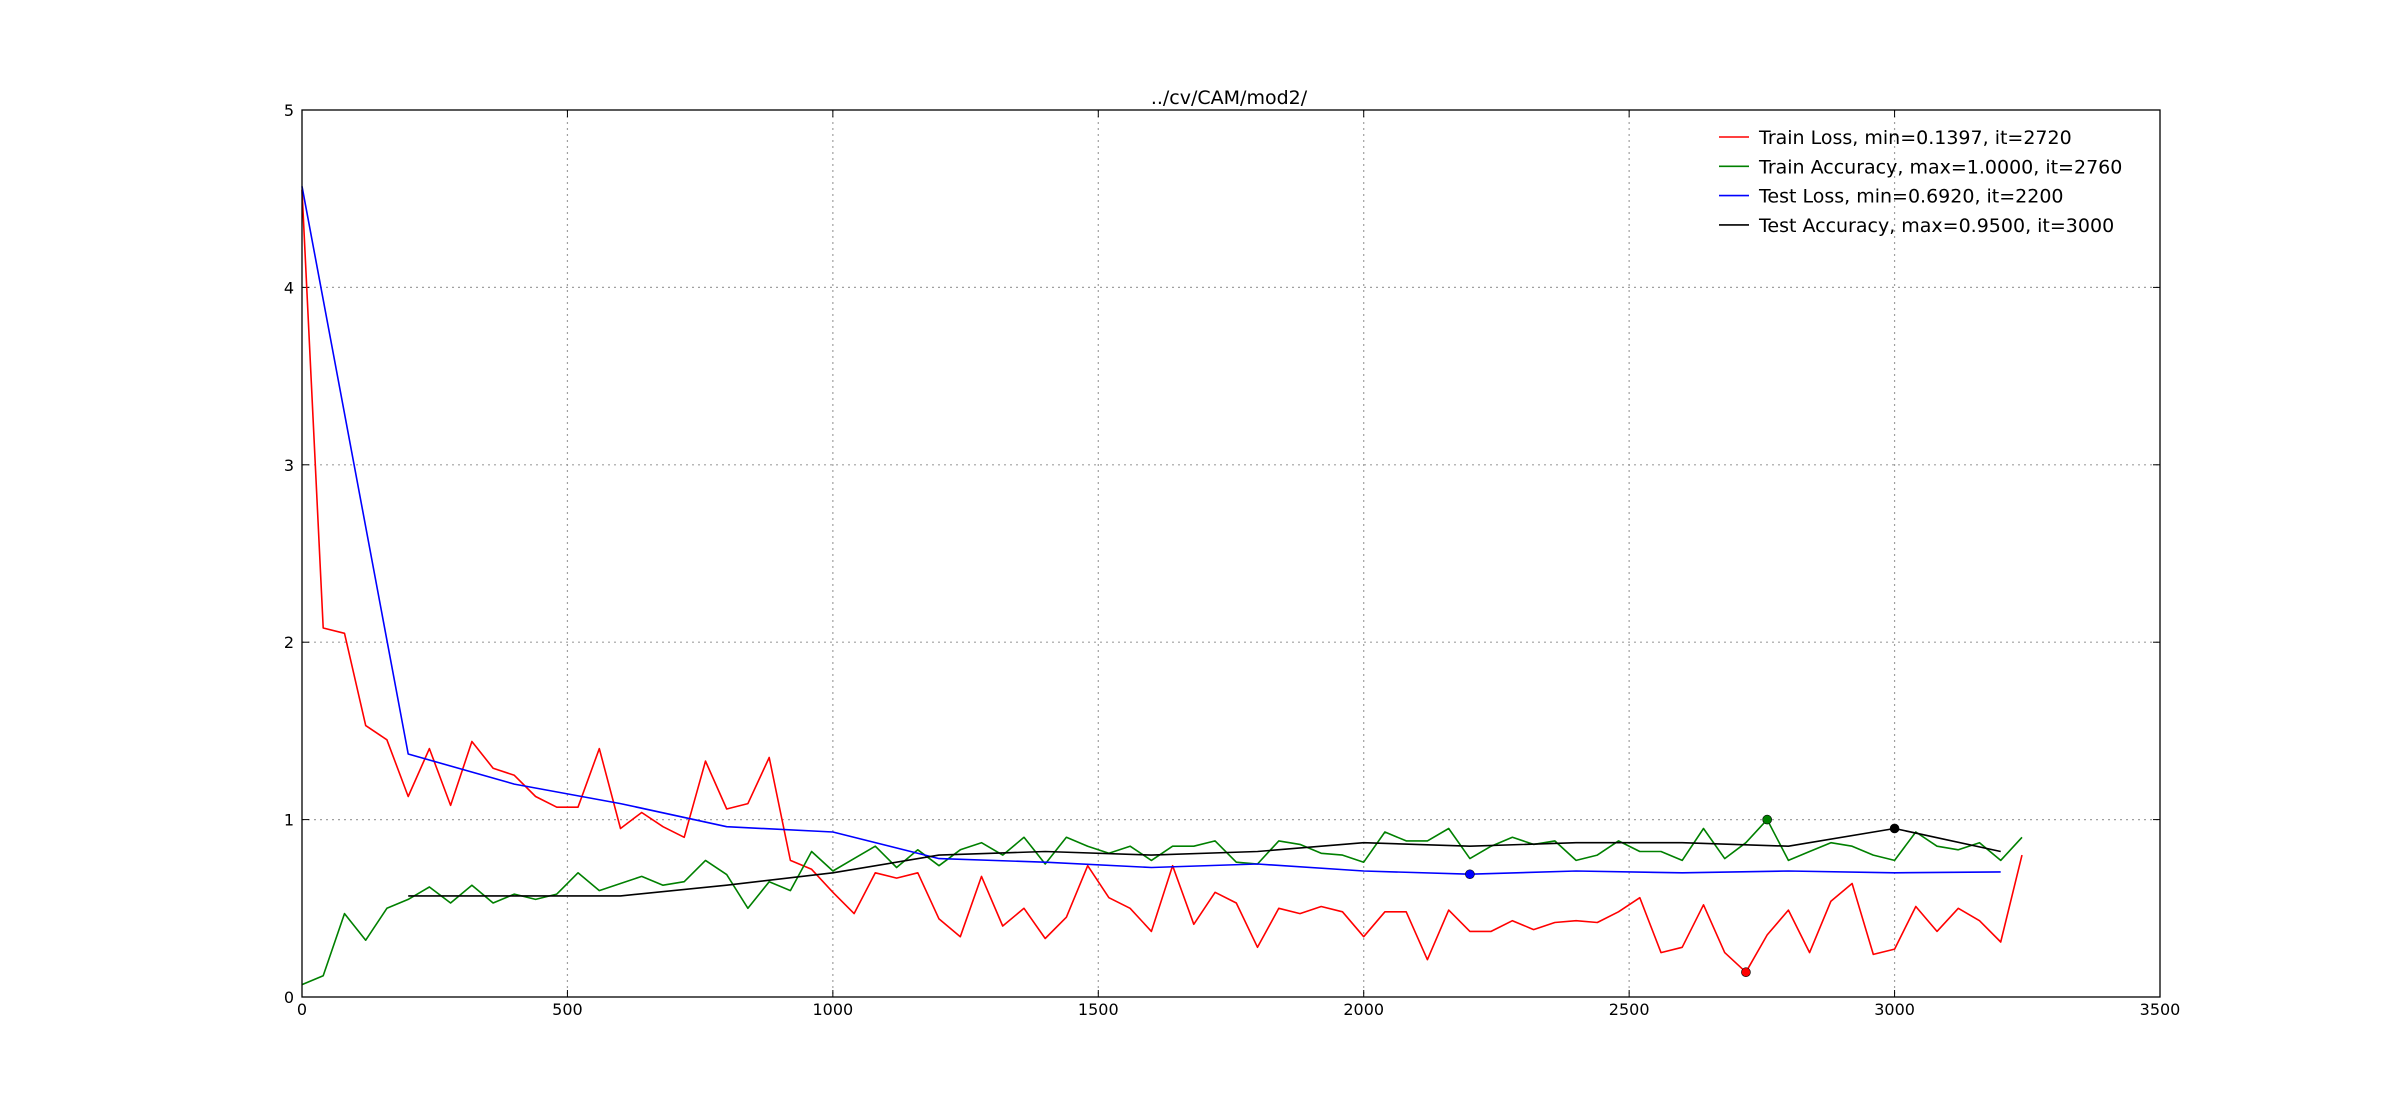 Image resolution: width=2396 pixels, height=1108 pixels. Describe the element at coordinates (1229, 98) in the screenshot. I see `chart-title: ../cv/CAM/mod2/` at that location.